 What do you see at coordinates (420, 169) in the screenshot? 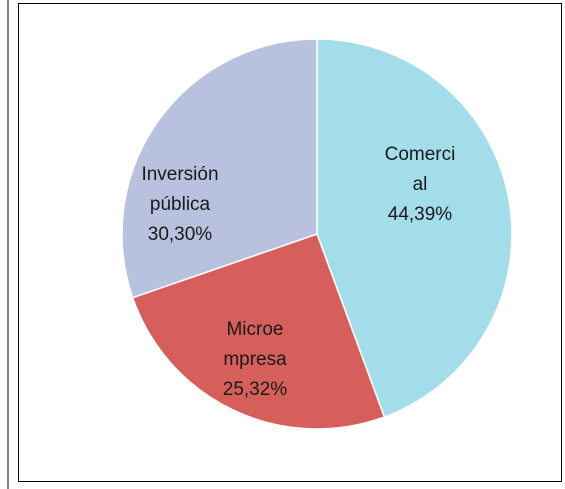
I see `category-label: Comercial` at bounding box center [420, 169].